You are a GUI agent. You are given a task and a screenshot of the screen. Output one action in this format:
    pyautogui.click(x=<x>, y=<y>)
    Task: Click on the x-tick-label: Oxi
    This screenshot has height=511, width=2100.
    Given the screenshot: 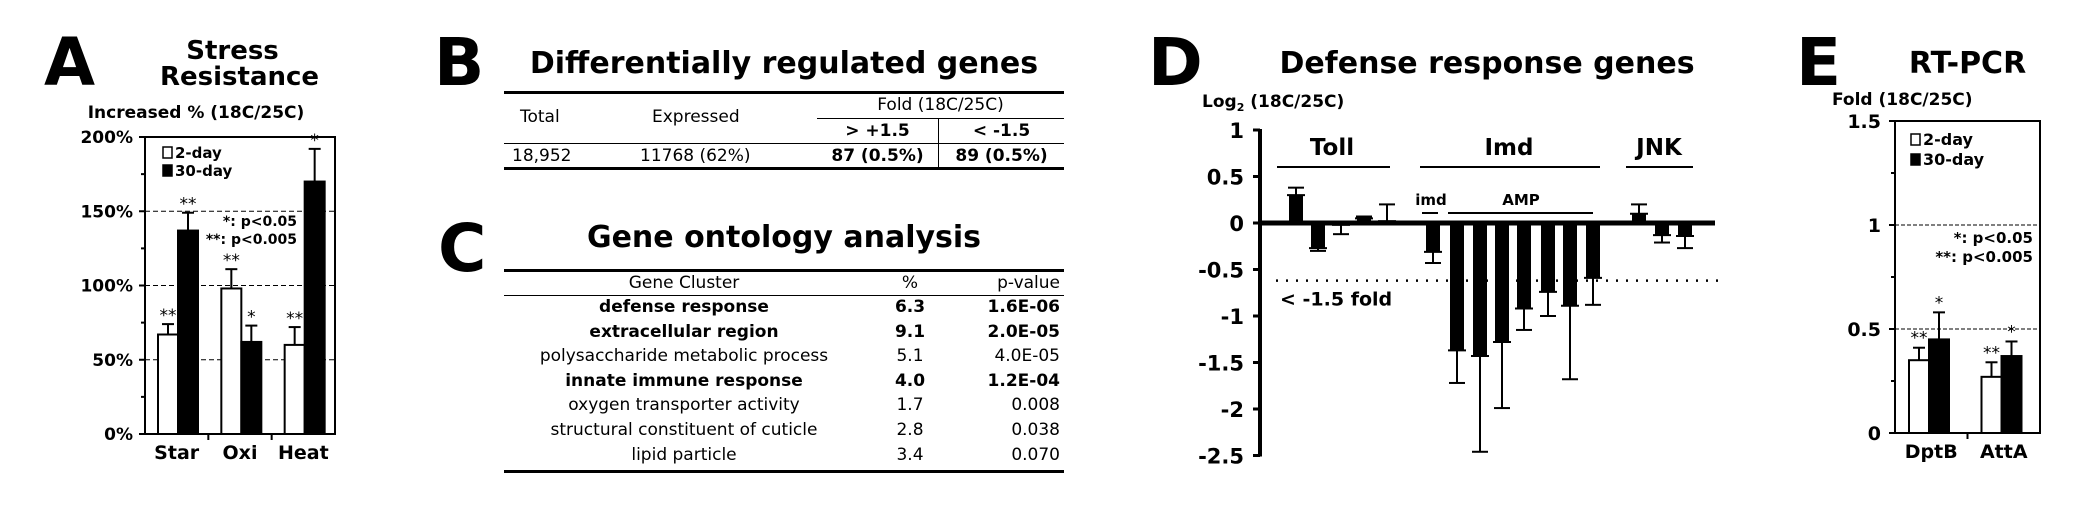 What is the action you would take?
    pyautogui.click(x=240, y=453)
    